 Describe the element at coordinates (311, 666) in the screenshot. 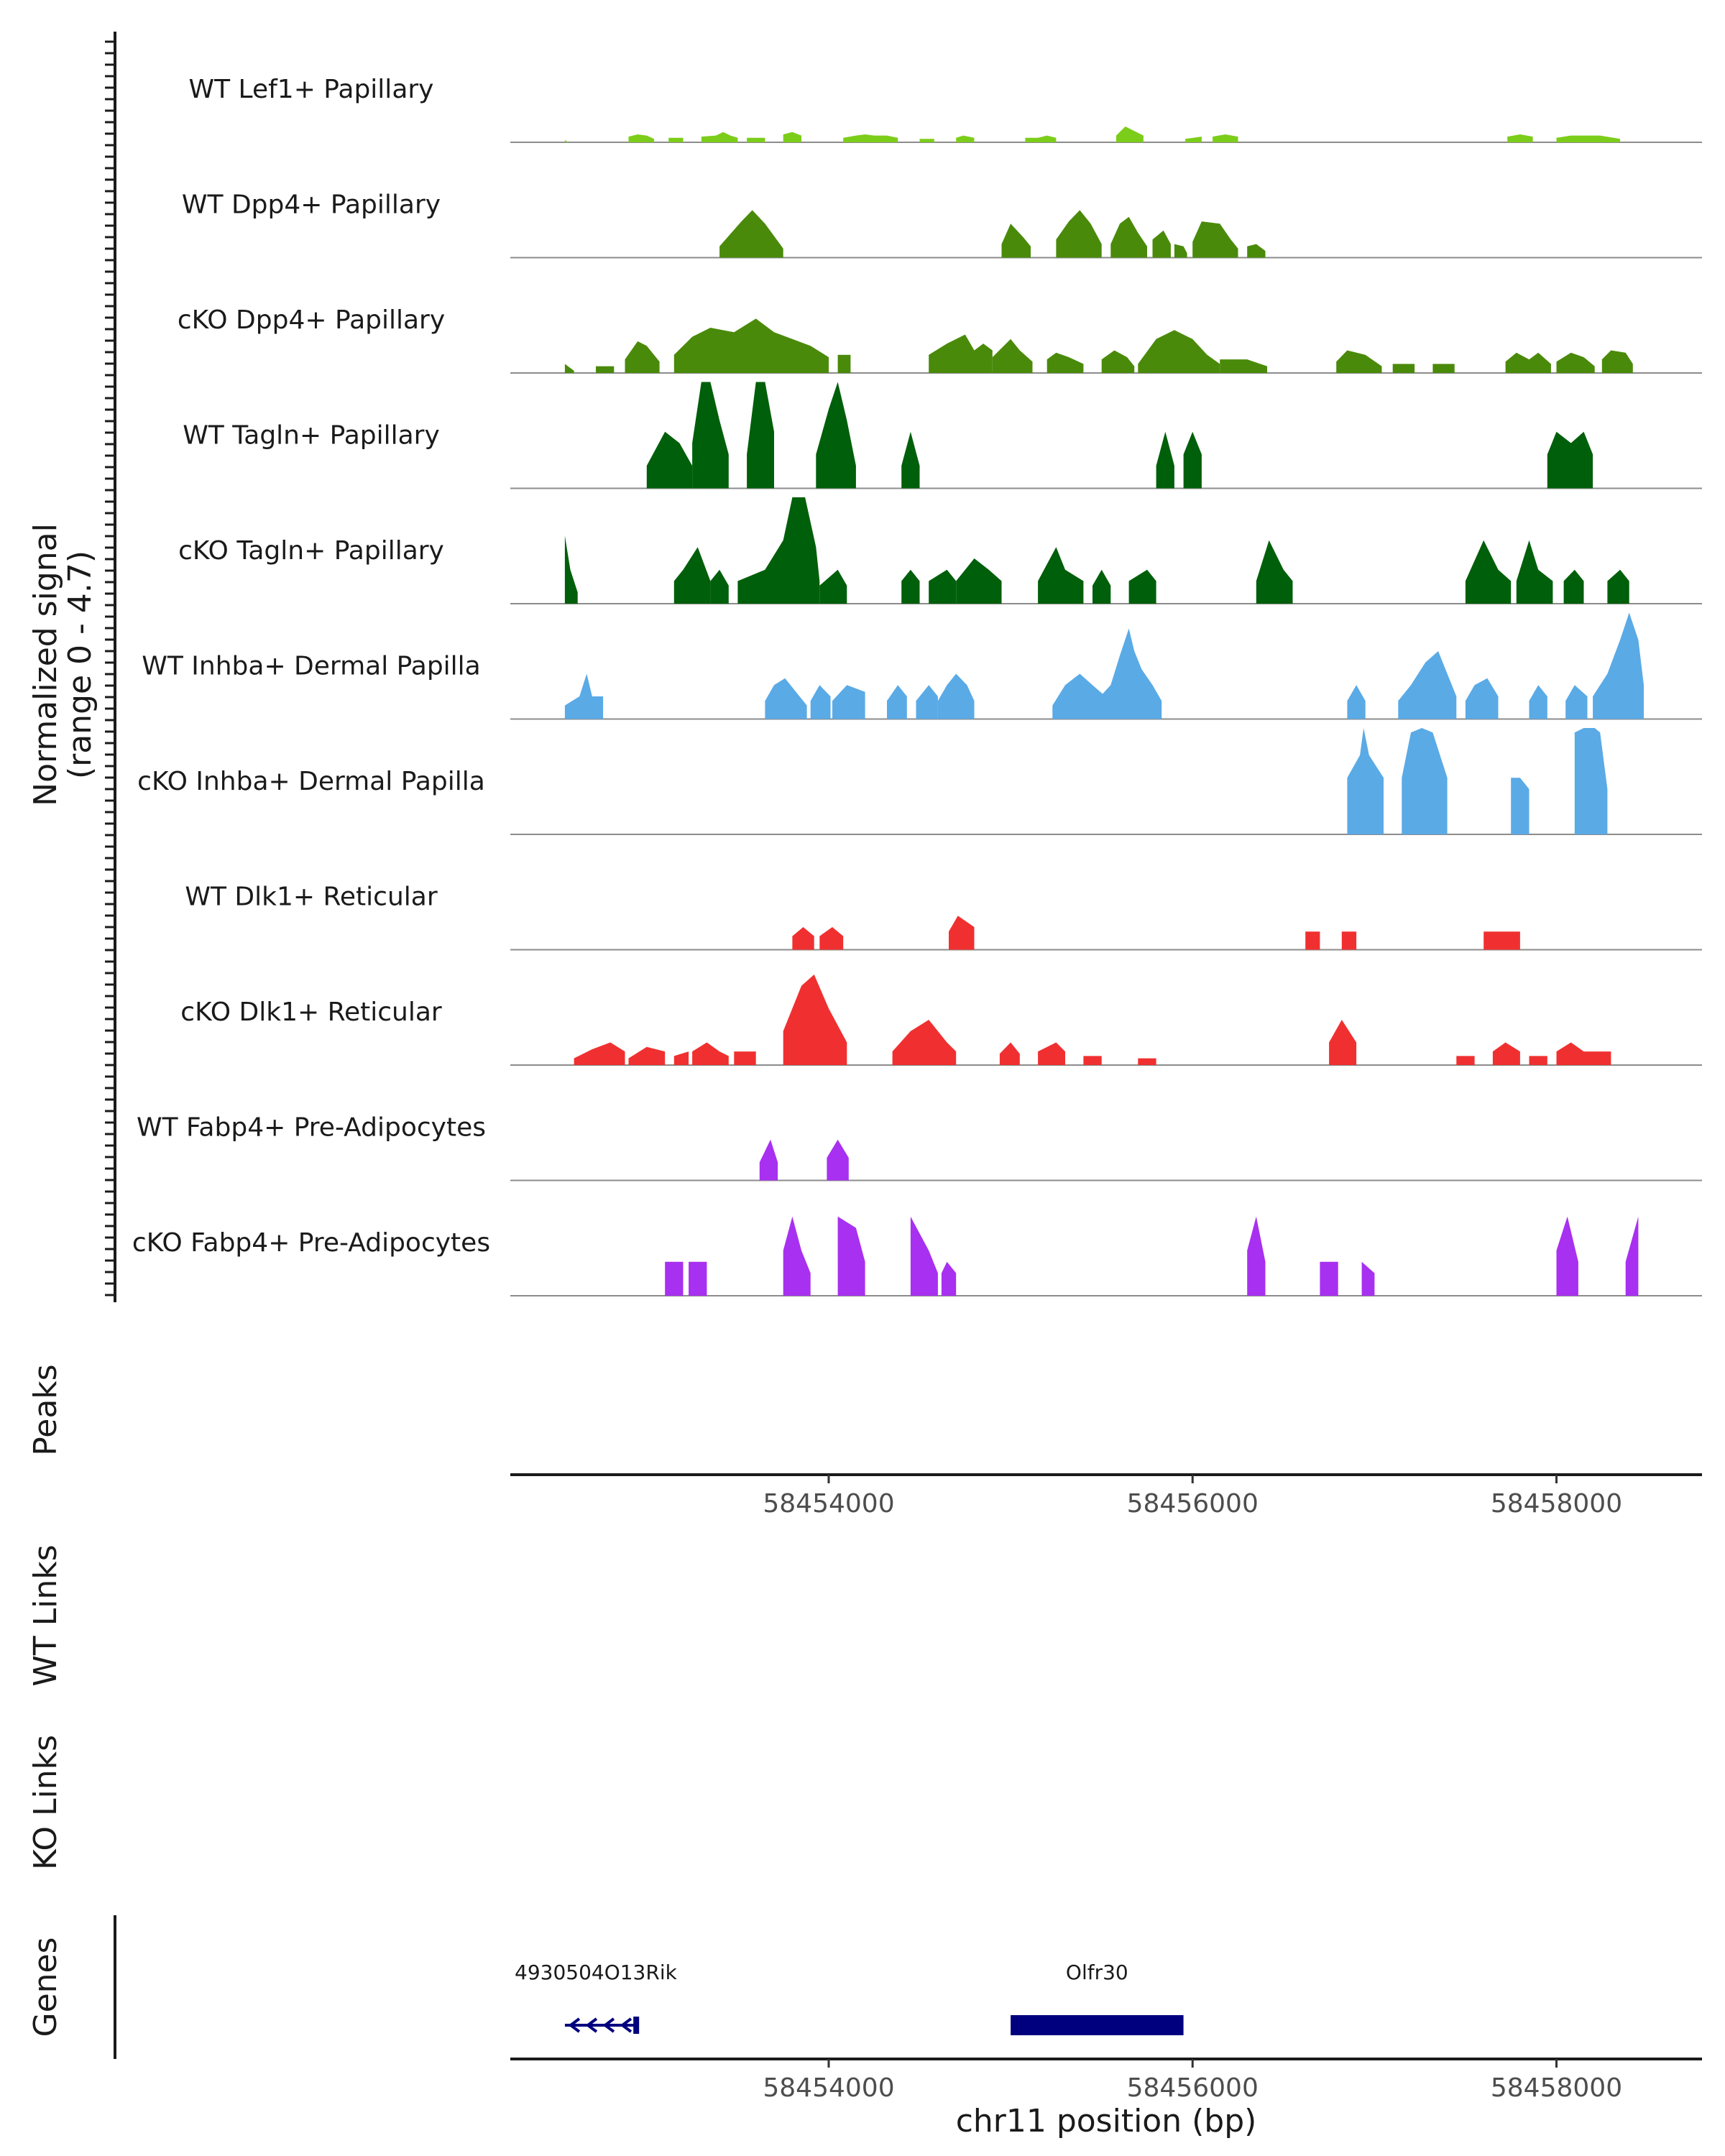

I see `track-label: WT Inhba+ Dermal Papilla` at that location.